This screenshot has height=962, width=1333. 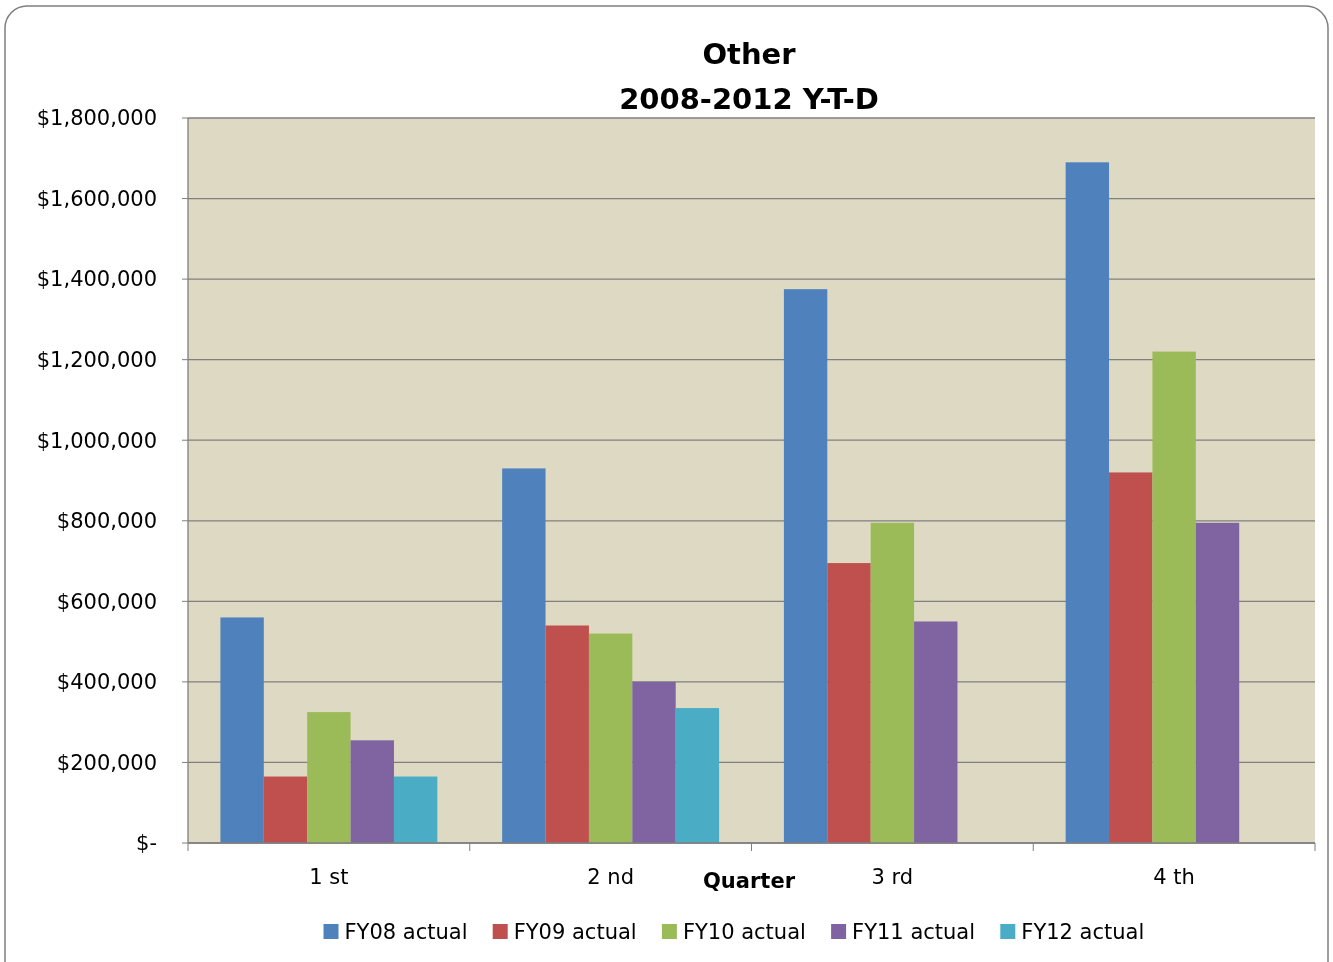 I want to click on legend-label: FY10 actual, so click(x=744, y=932).